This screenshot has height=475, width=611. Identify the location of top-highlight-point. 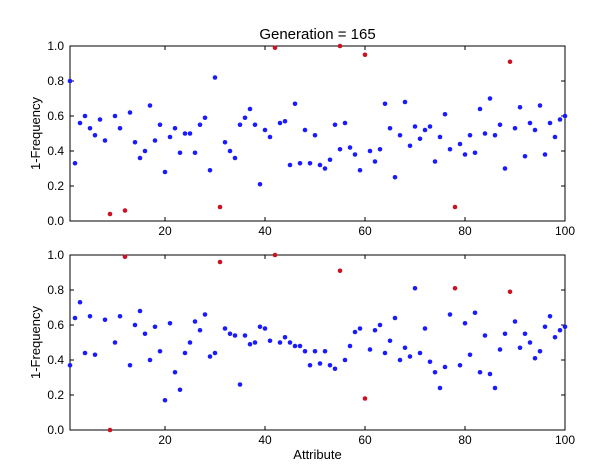
(510, 62).